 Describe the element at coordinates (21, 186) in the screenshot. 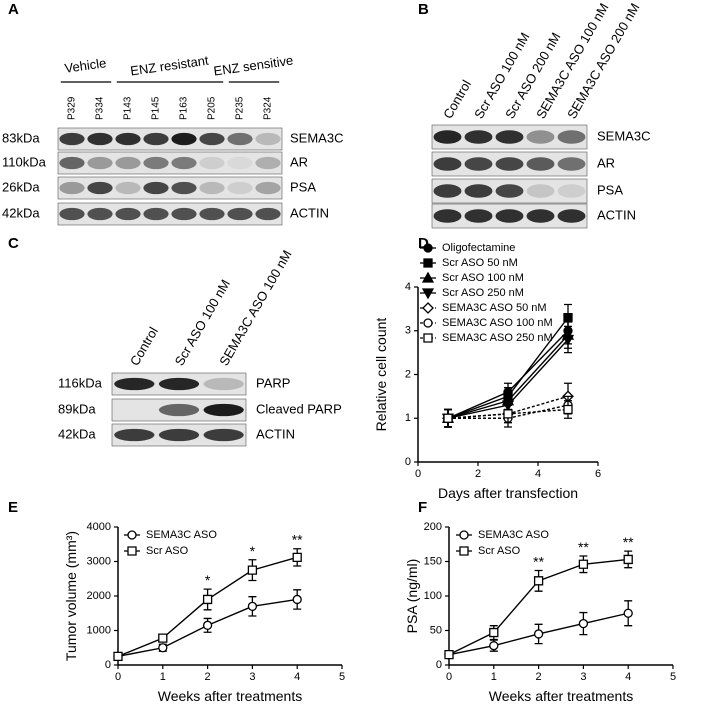

I see `kda-label: 26kDa` at that location.